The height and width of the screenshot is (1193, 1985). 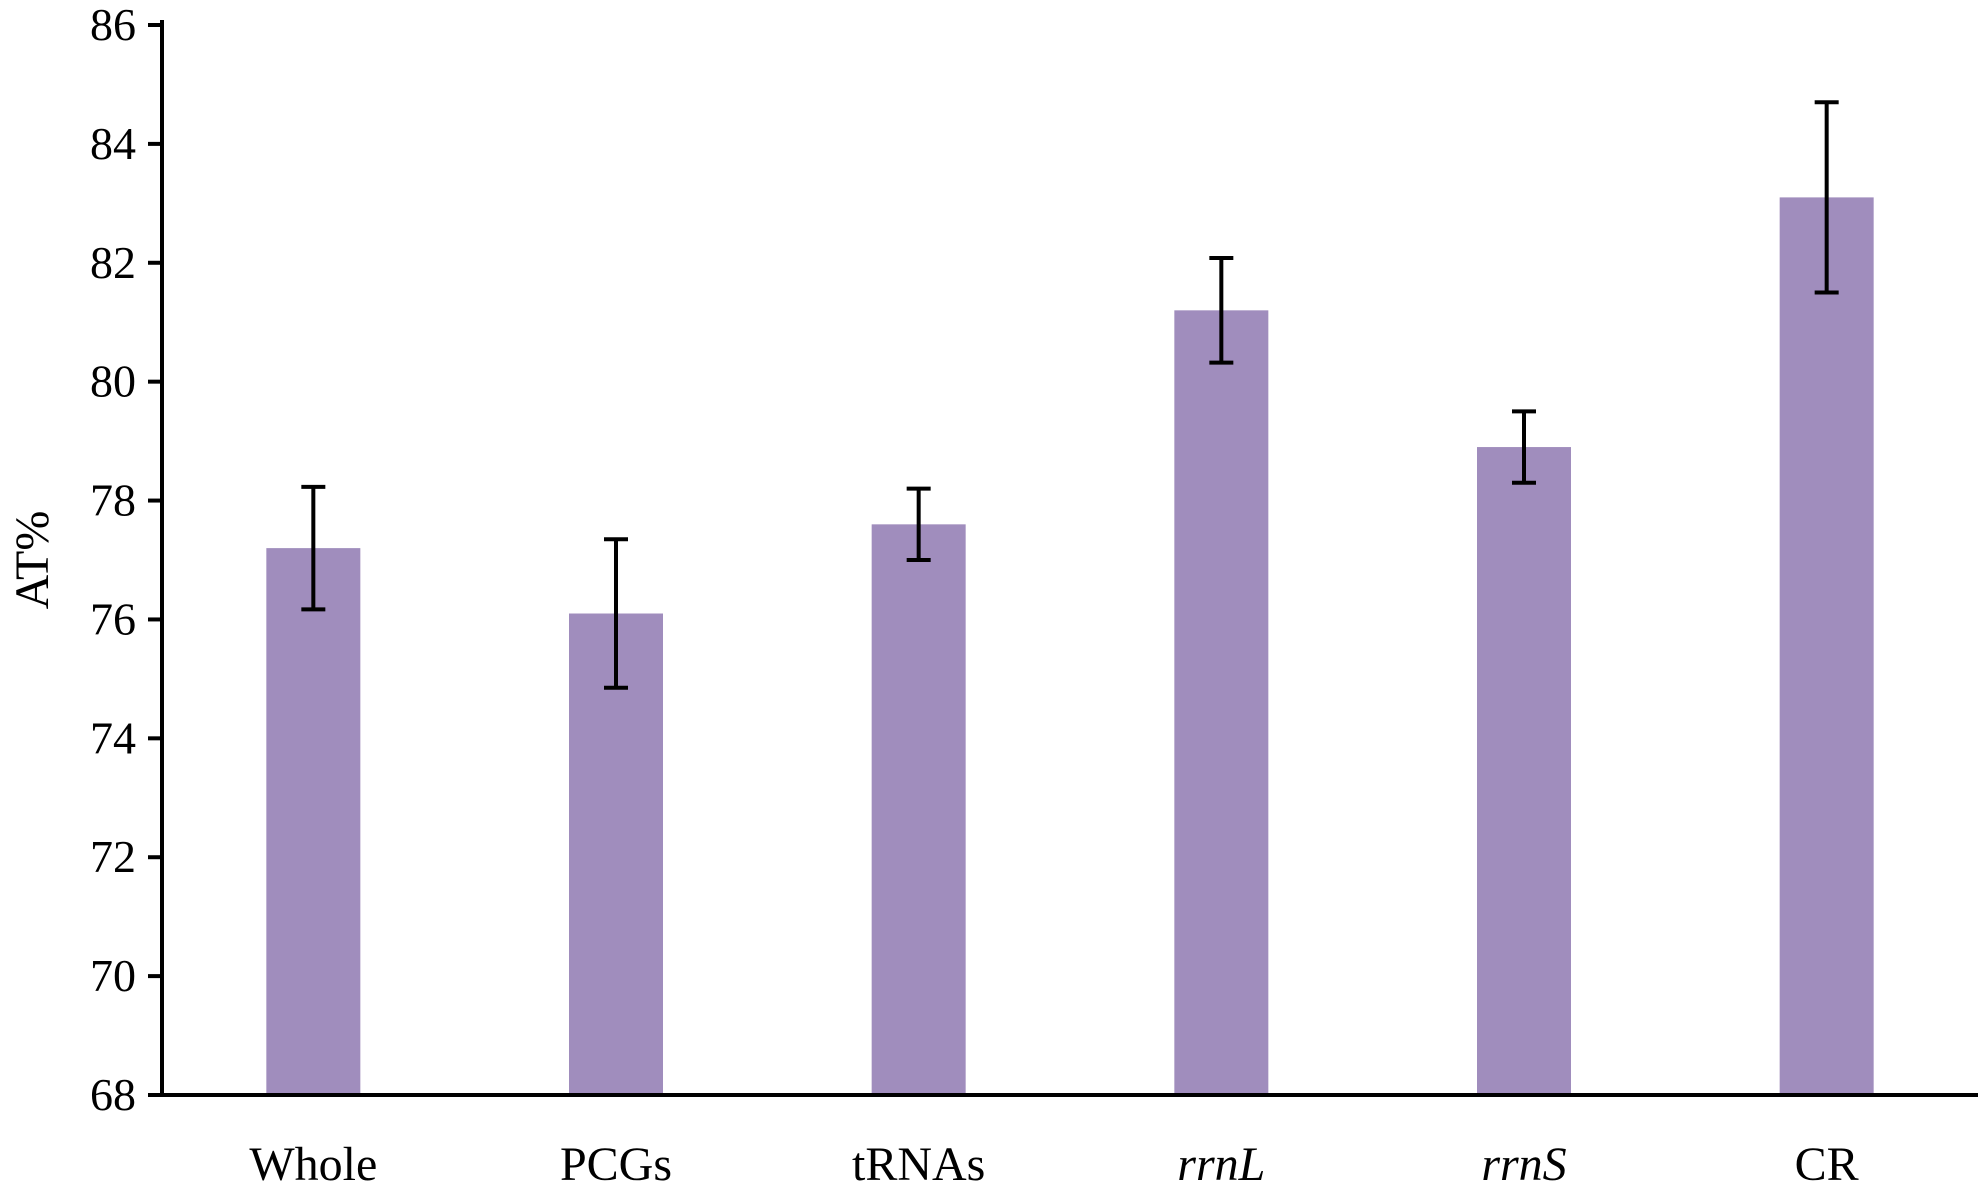 I want to click on error-bar-rrnS, so click(x=1524, y=447).